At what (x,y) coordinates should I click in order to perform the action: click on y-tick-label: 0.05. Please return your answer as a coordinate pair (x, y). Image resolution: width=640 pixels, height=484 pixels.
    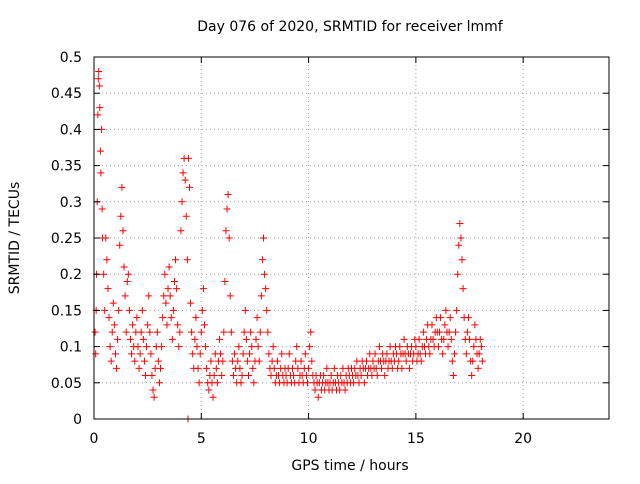
    Looking at the image, I should click on (66, 384).